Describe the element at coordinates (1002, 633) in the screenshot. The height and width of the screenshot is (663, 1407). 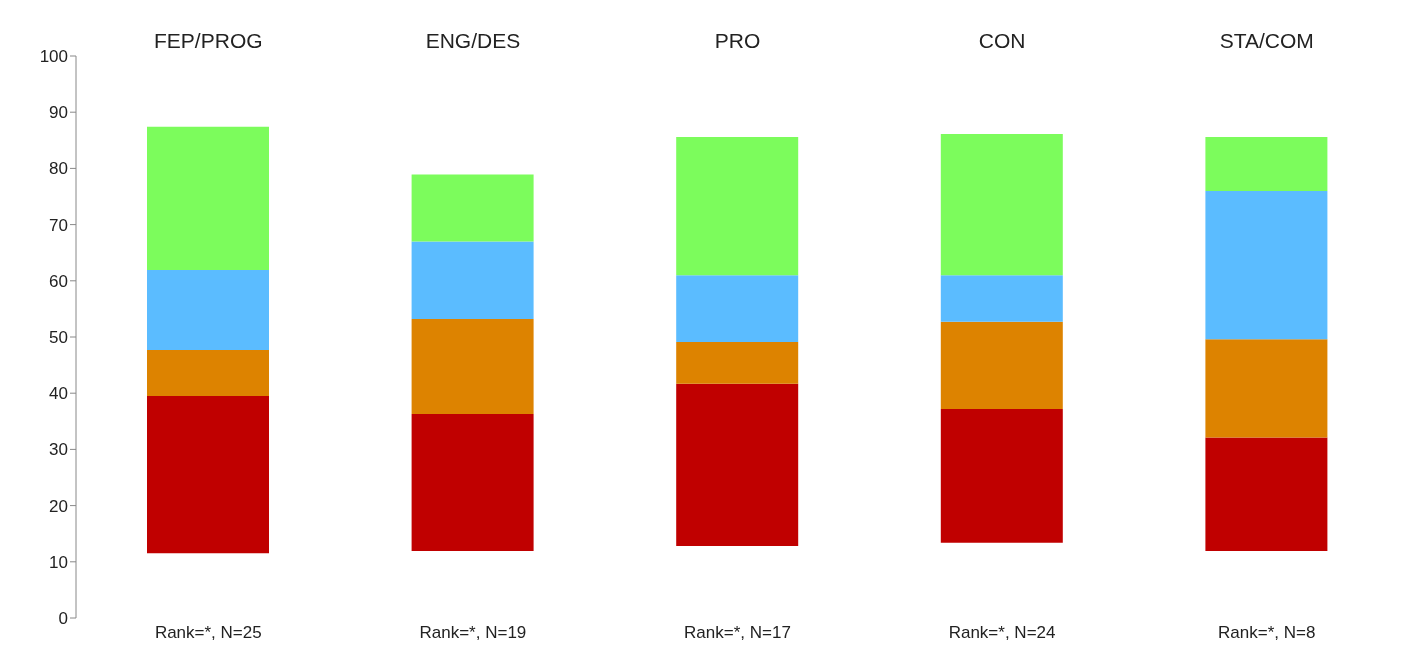
I see `text: Rank=*, N=24` at that location.